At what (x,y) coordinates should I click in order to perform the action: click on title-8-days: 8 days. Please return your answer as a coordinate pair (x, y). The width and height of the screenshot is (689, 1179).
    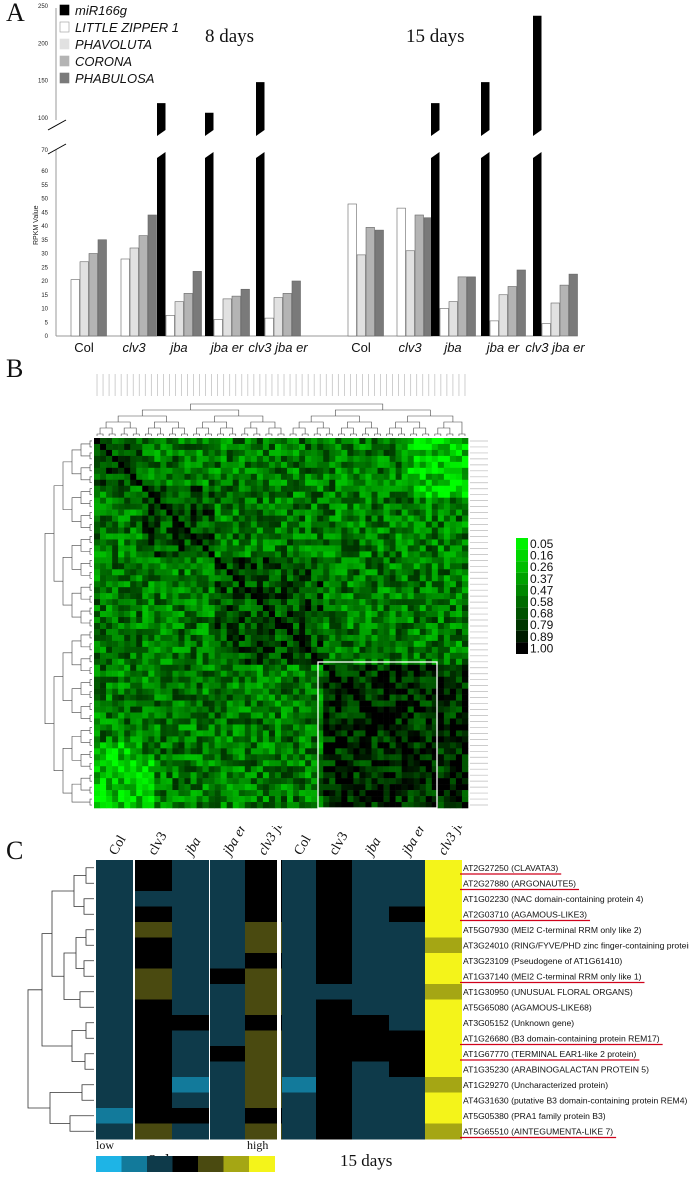
    Looking at the image, I should click on (229, 36).